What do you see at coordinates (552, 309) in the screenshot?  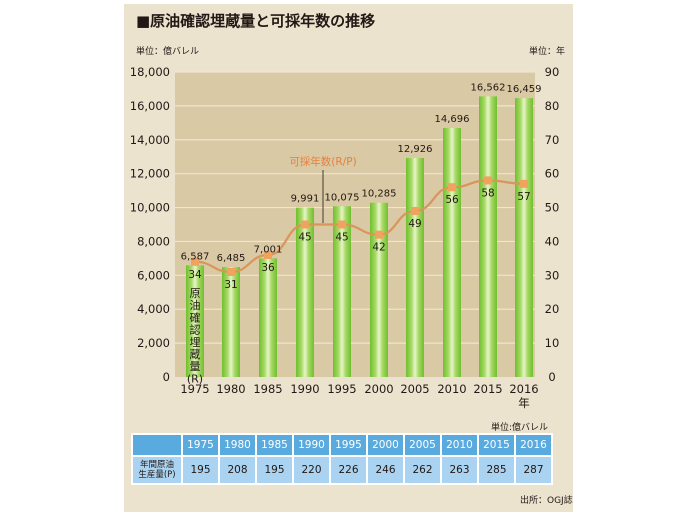 I see `right-tick-label: 20` at bounding box center [552, 309].